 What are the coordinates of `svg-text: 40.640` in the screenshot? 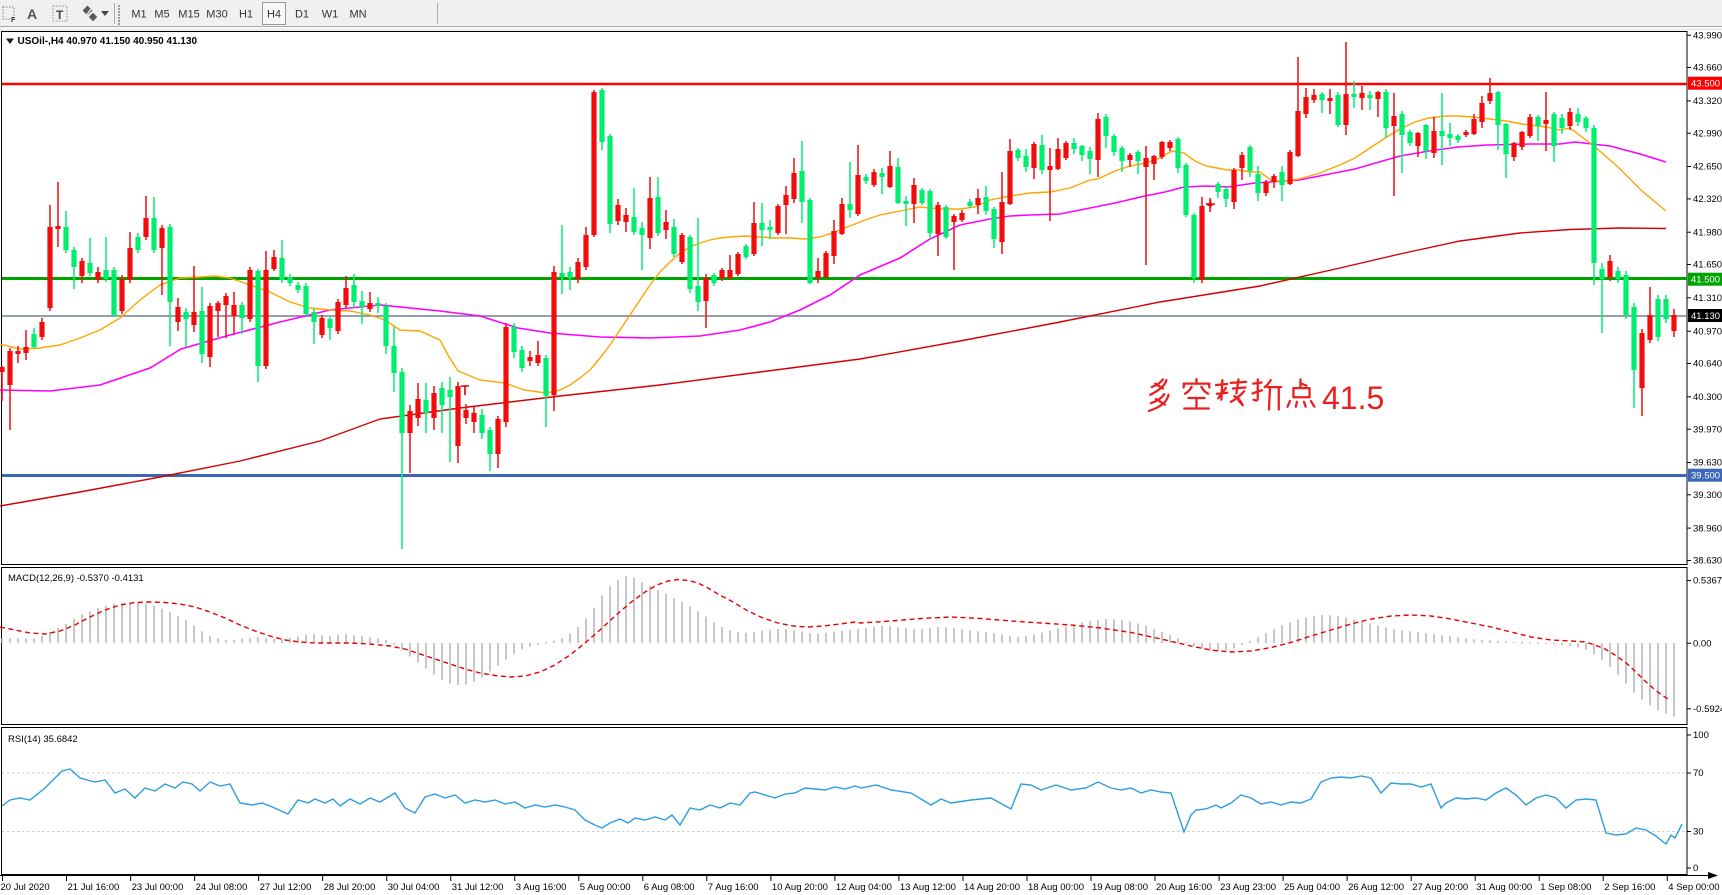 It's located at (1707, 364).